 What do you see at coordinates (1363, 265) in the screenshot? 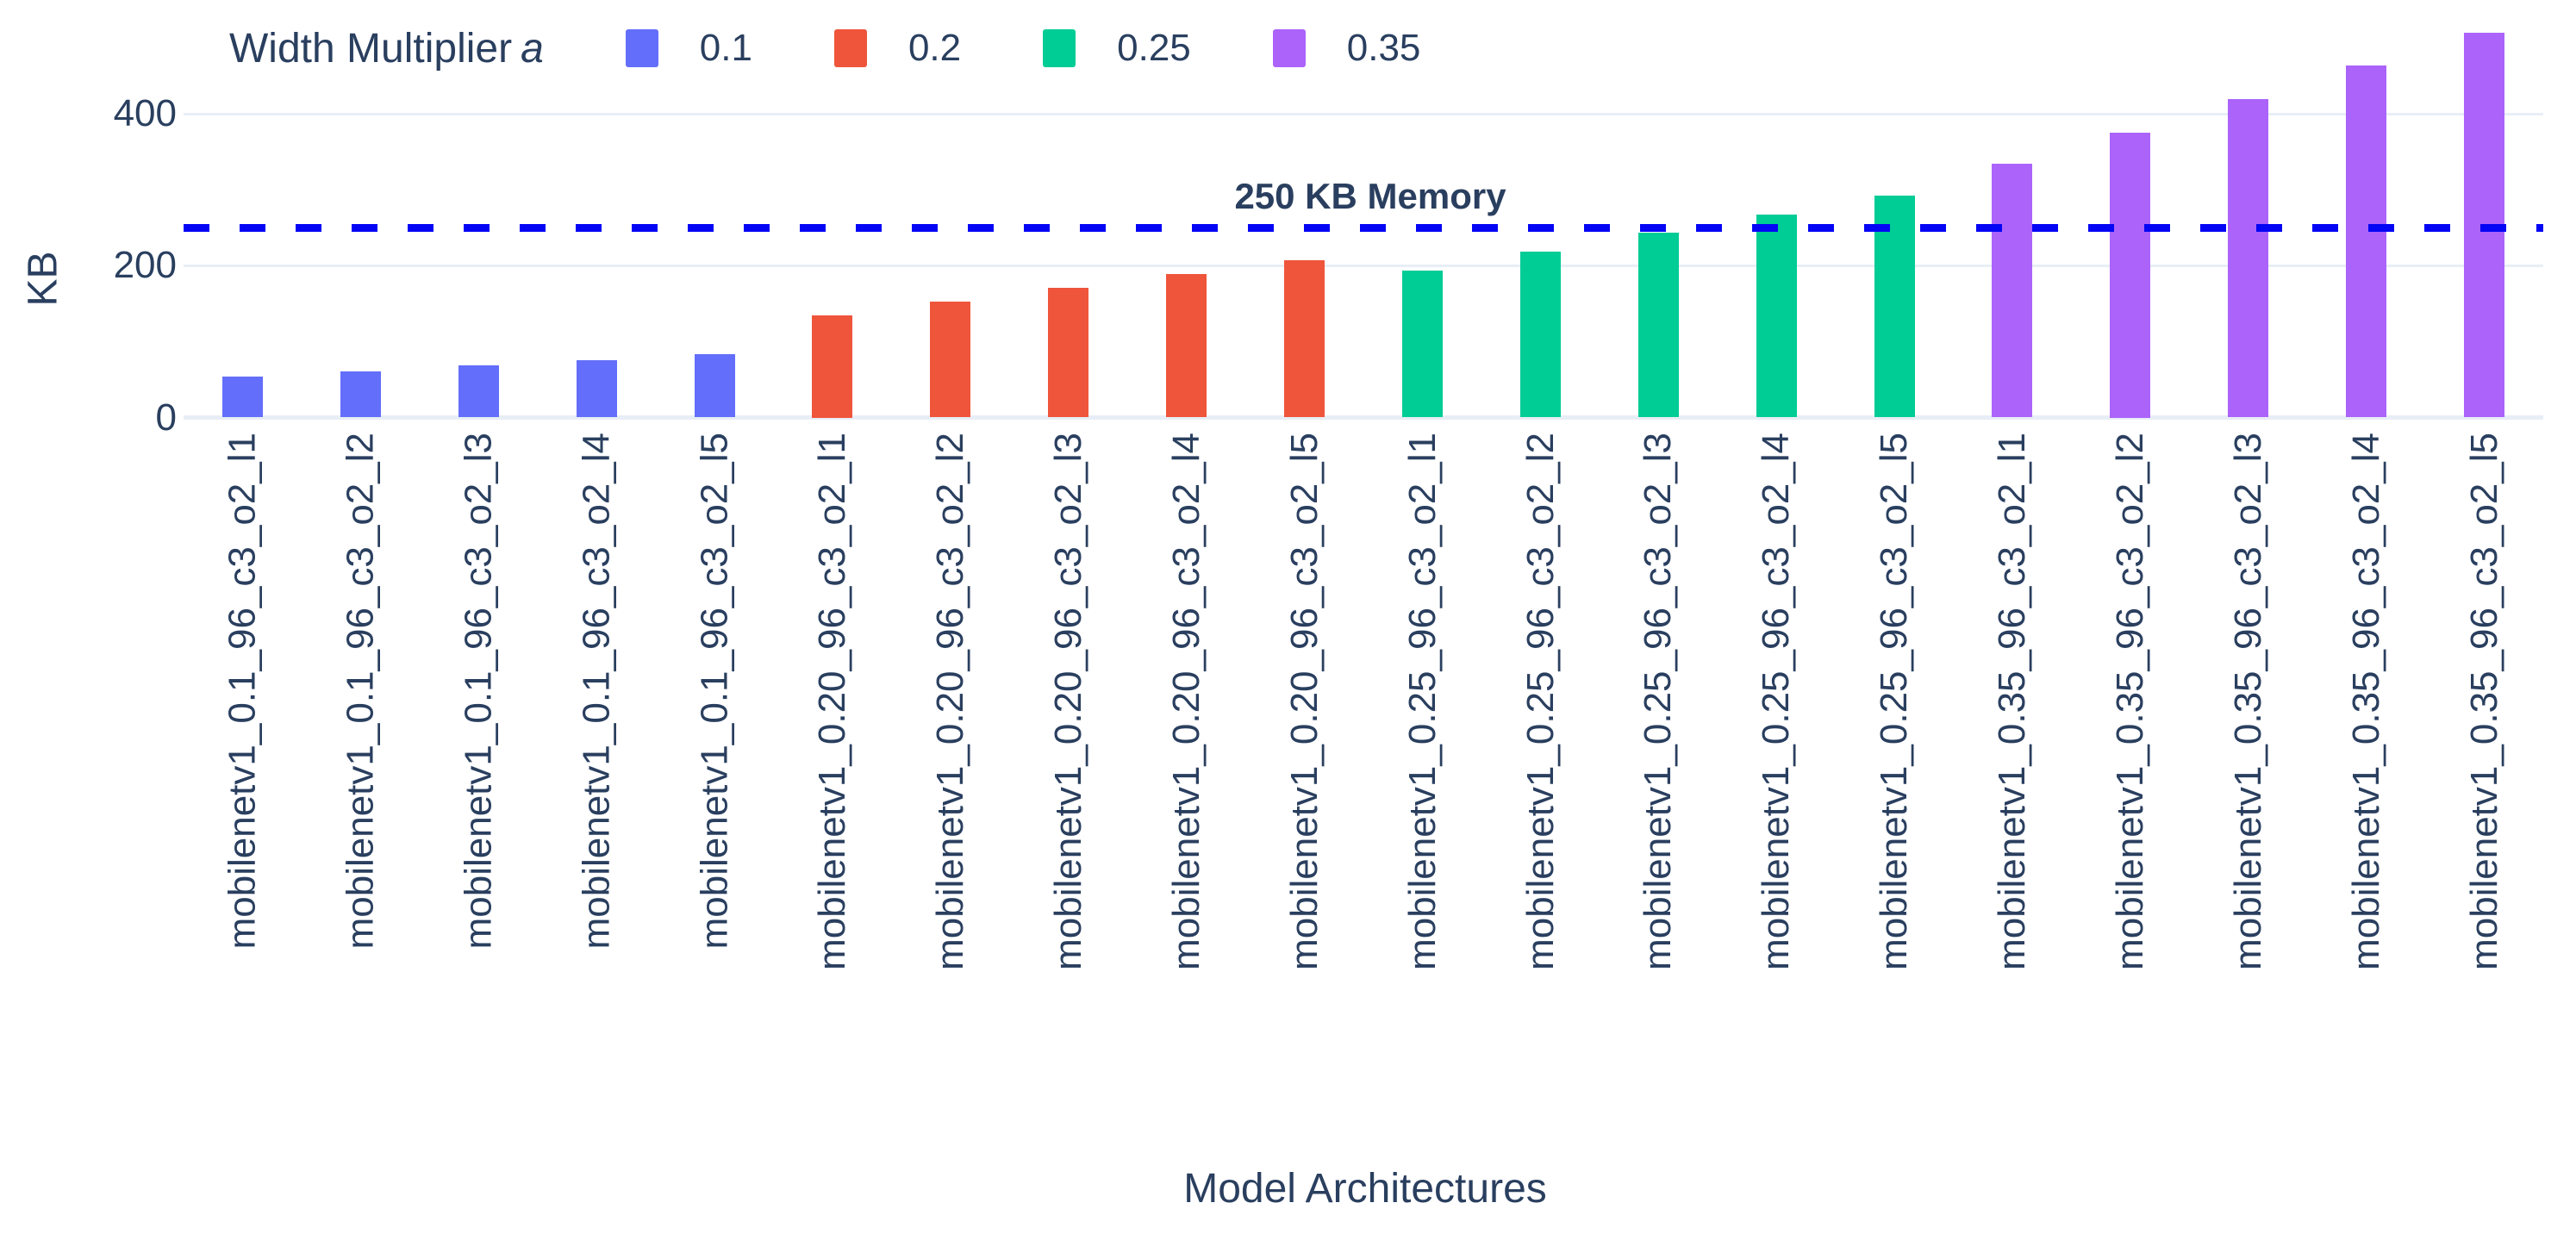
I see `gridline-y200` at bounding box center [1363, 265].